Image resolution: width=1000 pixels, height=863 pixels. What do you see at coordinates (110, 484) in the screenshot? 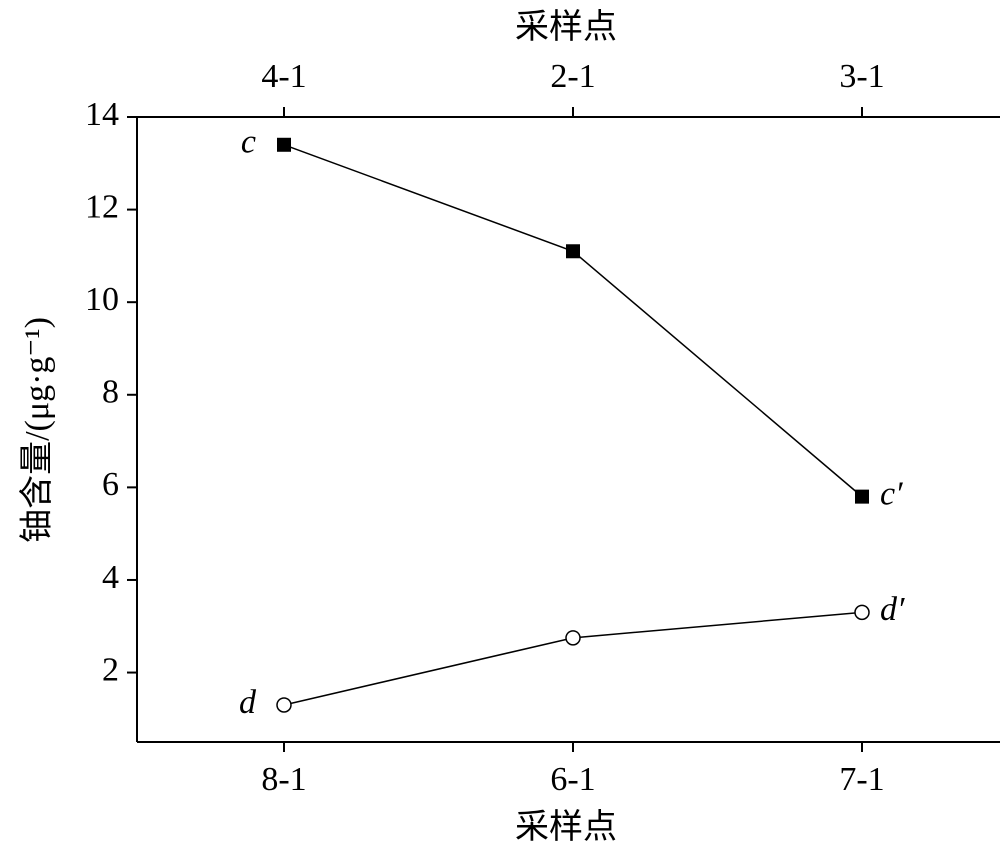
I see `y-tick-label: 6` at bounding box center [110, 484].